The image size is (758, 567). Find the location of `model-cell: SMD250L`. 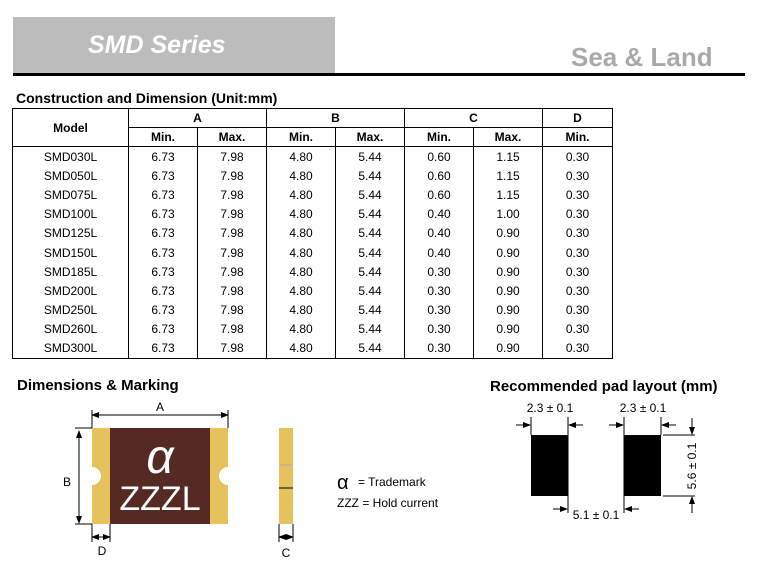

model-cell: SMD250L is located at coordinates (70, 310).